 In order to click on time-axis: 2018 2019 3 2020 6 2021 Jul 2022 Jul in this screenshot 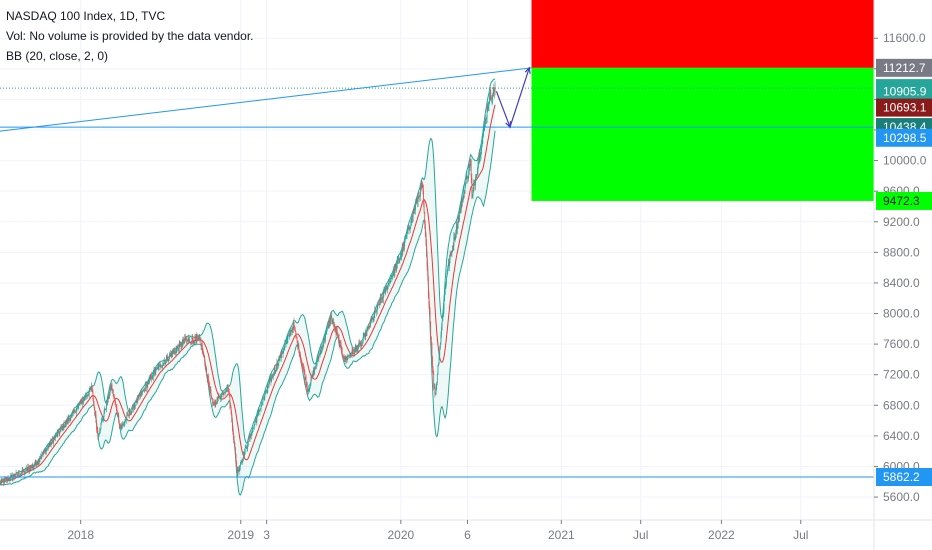, I will do `click(466, 530)`.